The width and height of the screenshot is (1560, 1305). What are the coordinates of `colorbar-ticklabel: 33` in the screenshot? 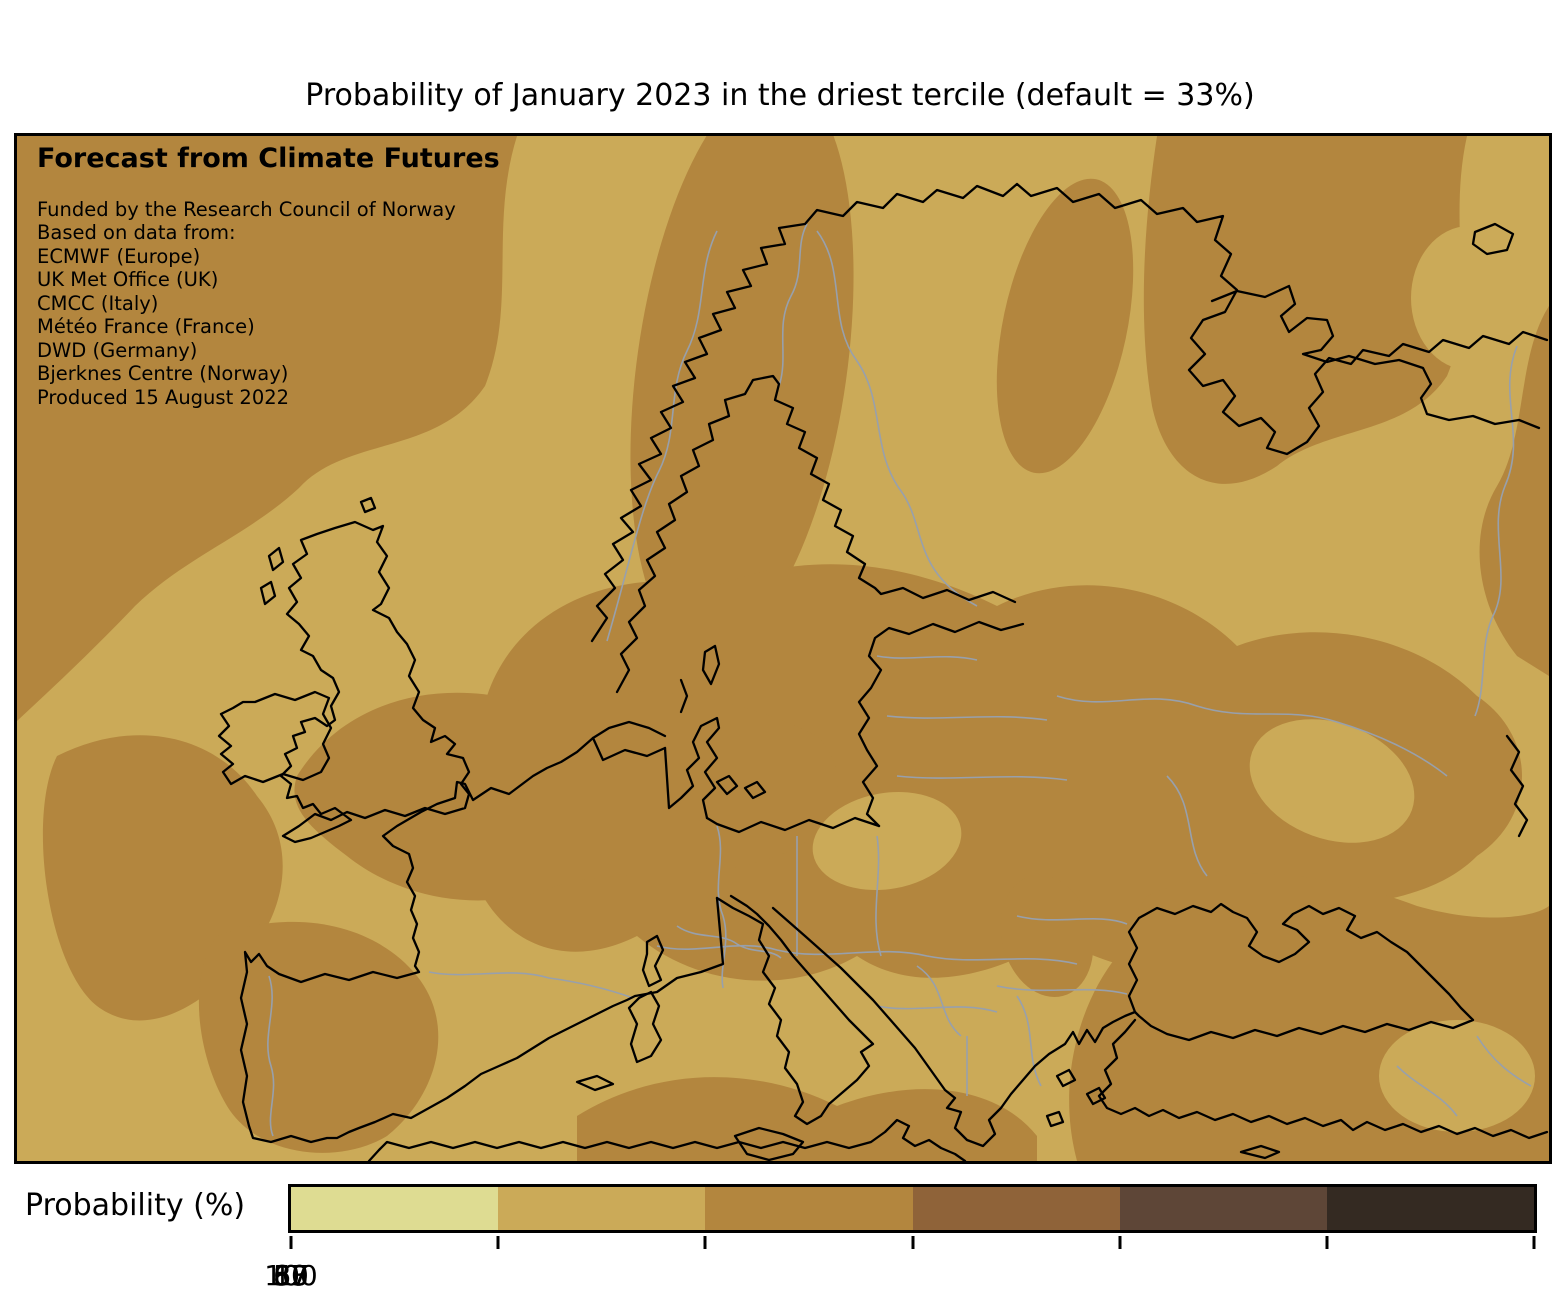 It's located at (291, 1275).